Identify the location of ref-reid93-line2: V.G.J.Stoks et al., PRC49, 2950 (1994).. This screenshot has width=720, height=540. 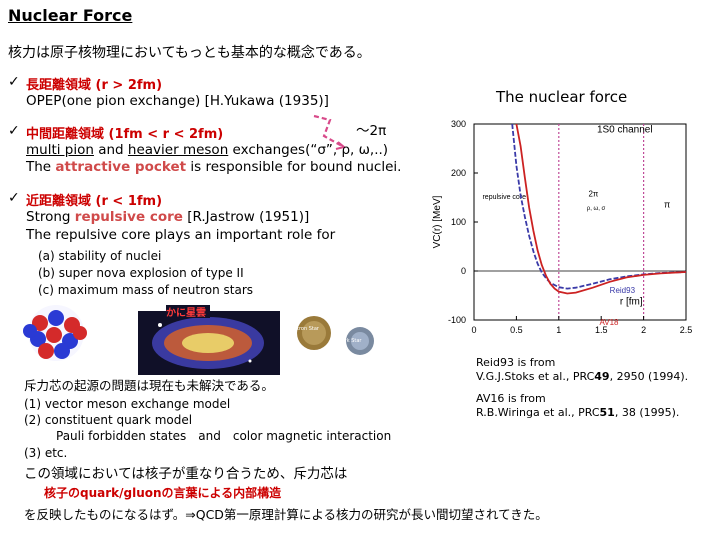
(582, 376).